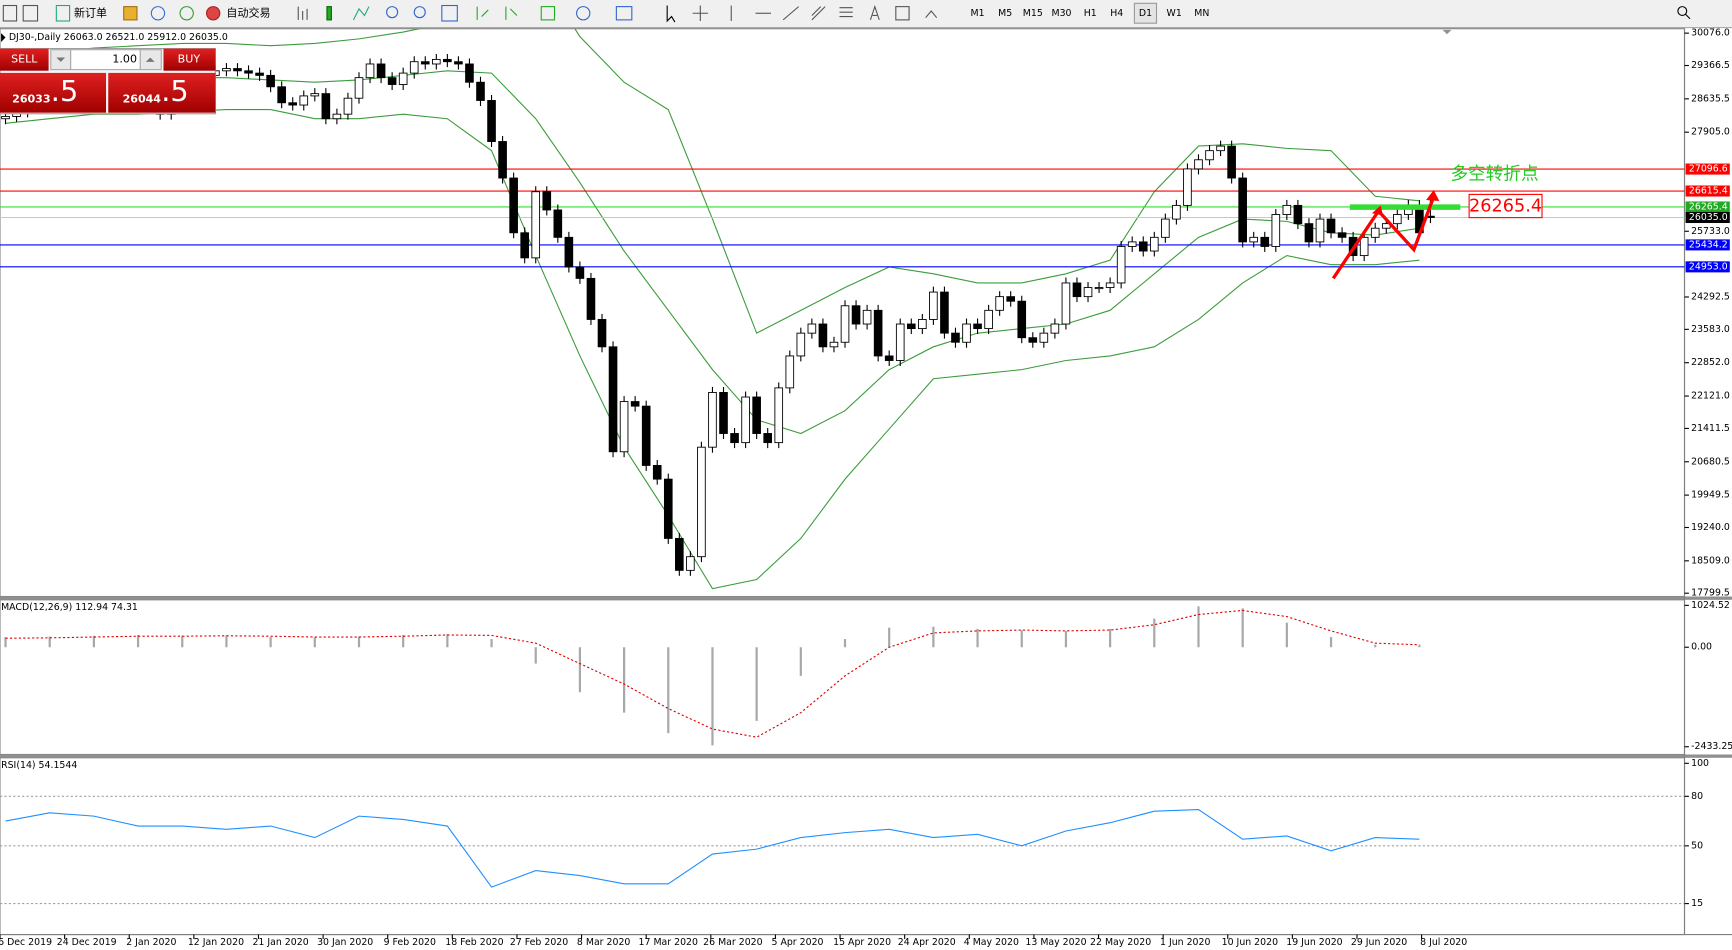  What do you see at coordinates (1116, 13) in the screenshot?
I see `timeframe-button: H4` at bounding box center [1116, 13].